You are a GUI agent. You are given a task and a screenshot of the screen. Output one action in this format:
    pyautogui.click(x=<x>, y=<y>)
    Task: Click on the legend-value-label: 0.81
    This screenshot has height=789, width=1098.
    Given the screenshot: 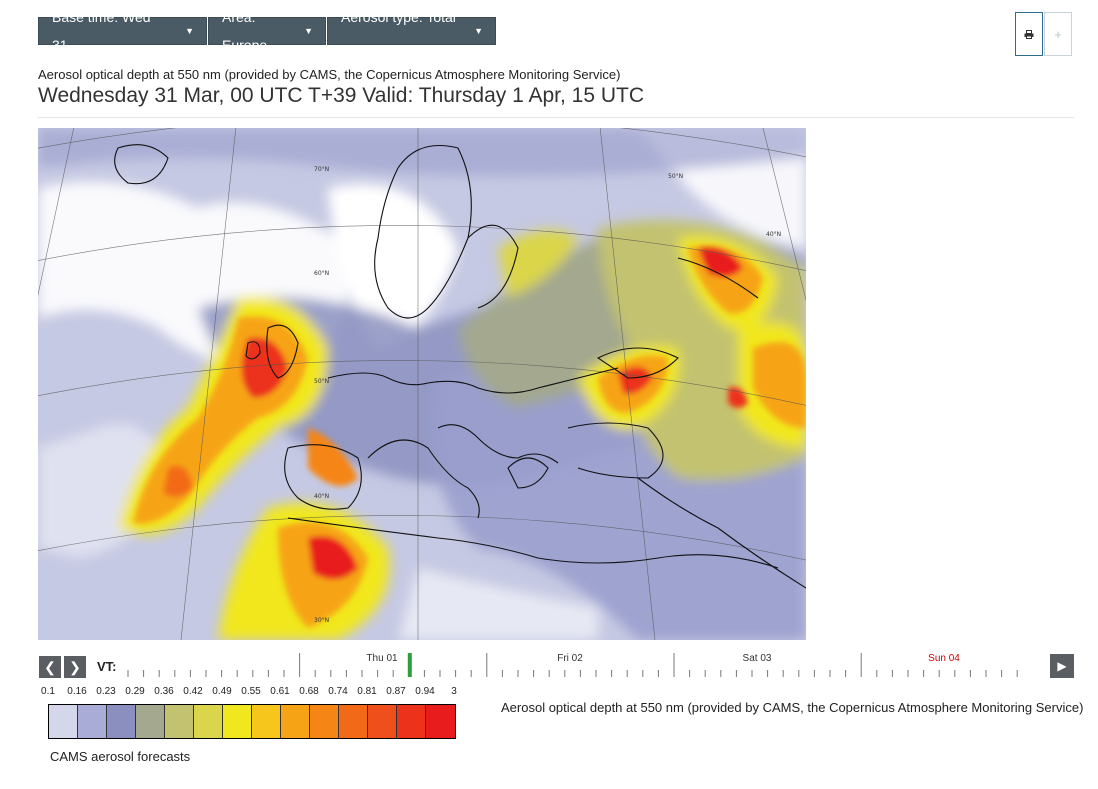 What is the action you would take?
    pyautogui.click(x=367, y=691)
    